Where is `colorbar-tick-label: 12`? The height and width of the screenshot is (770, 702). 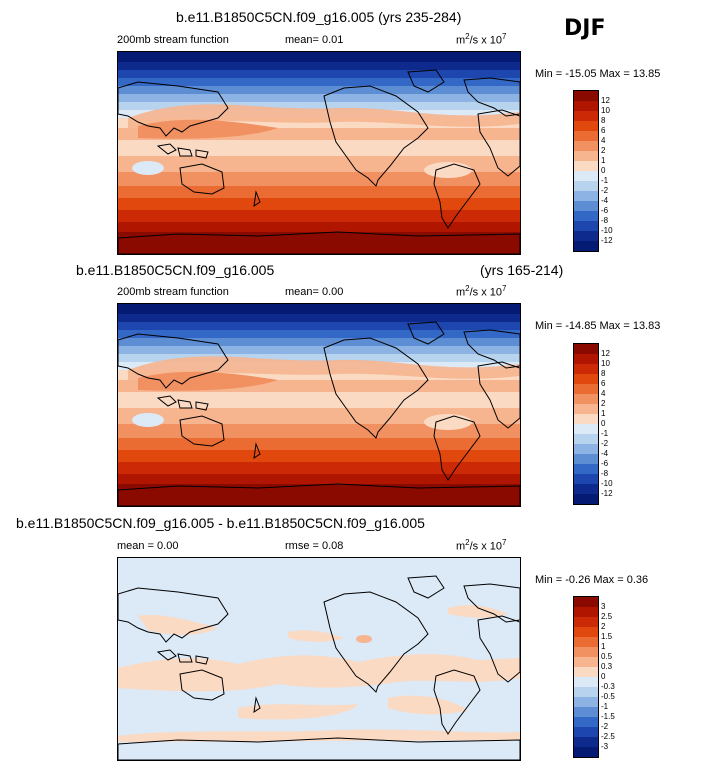
colorbar-tick-label: 12 is located at coordinates (605, 100).